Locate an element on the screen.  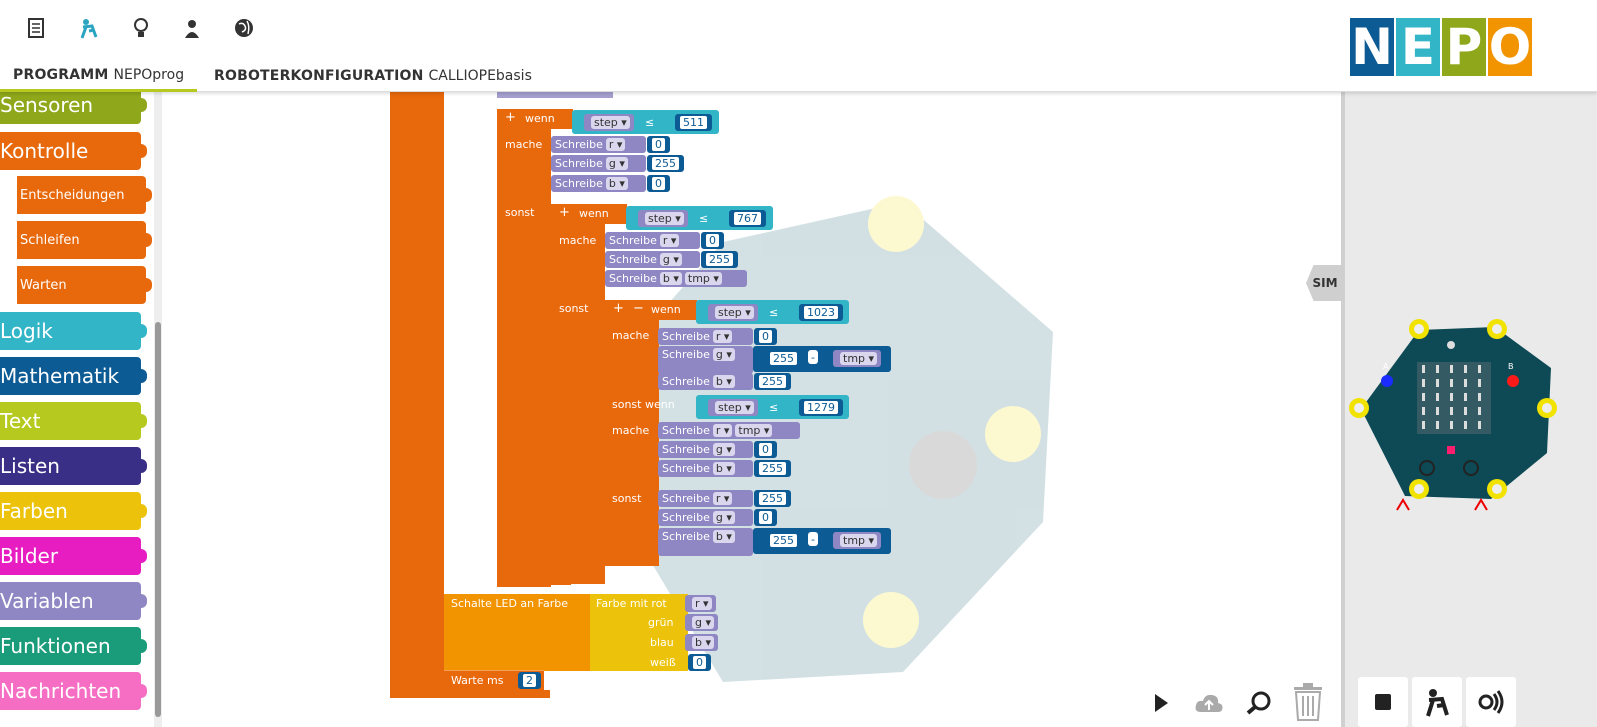
color-block is located at coordinates (639, 632).